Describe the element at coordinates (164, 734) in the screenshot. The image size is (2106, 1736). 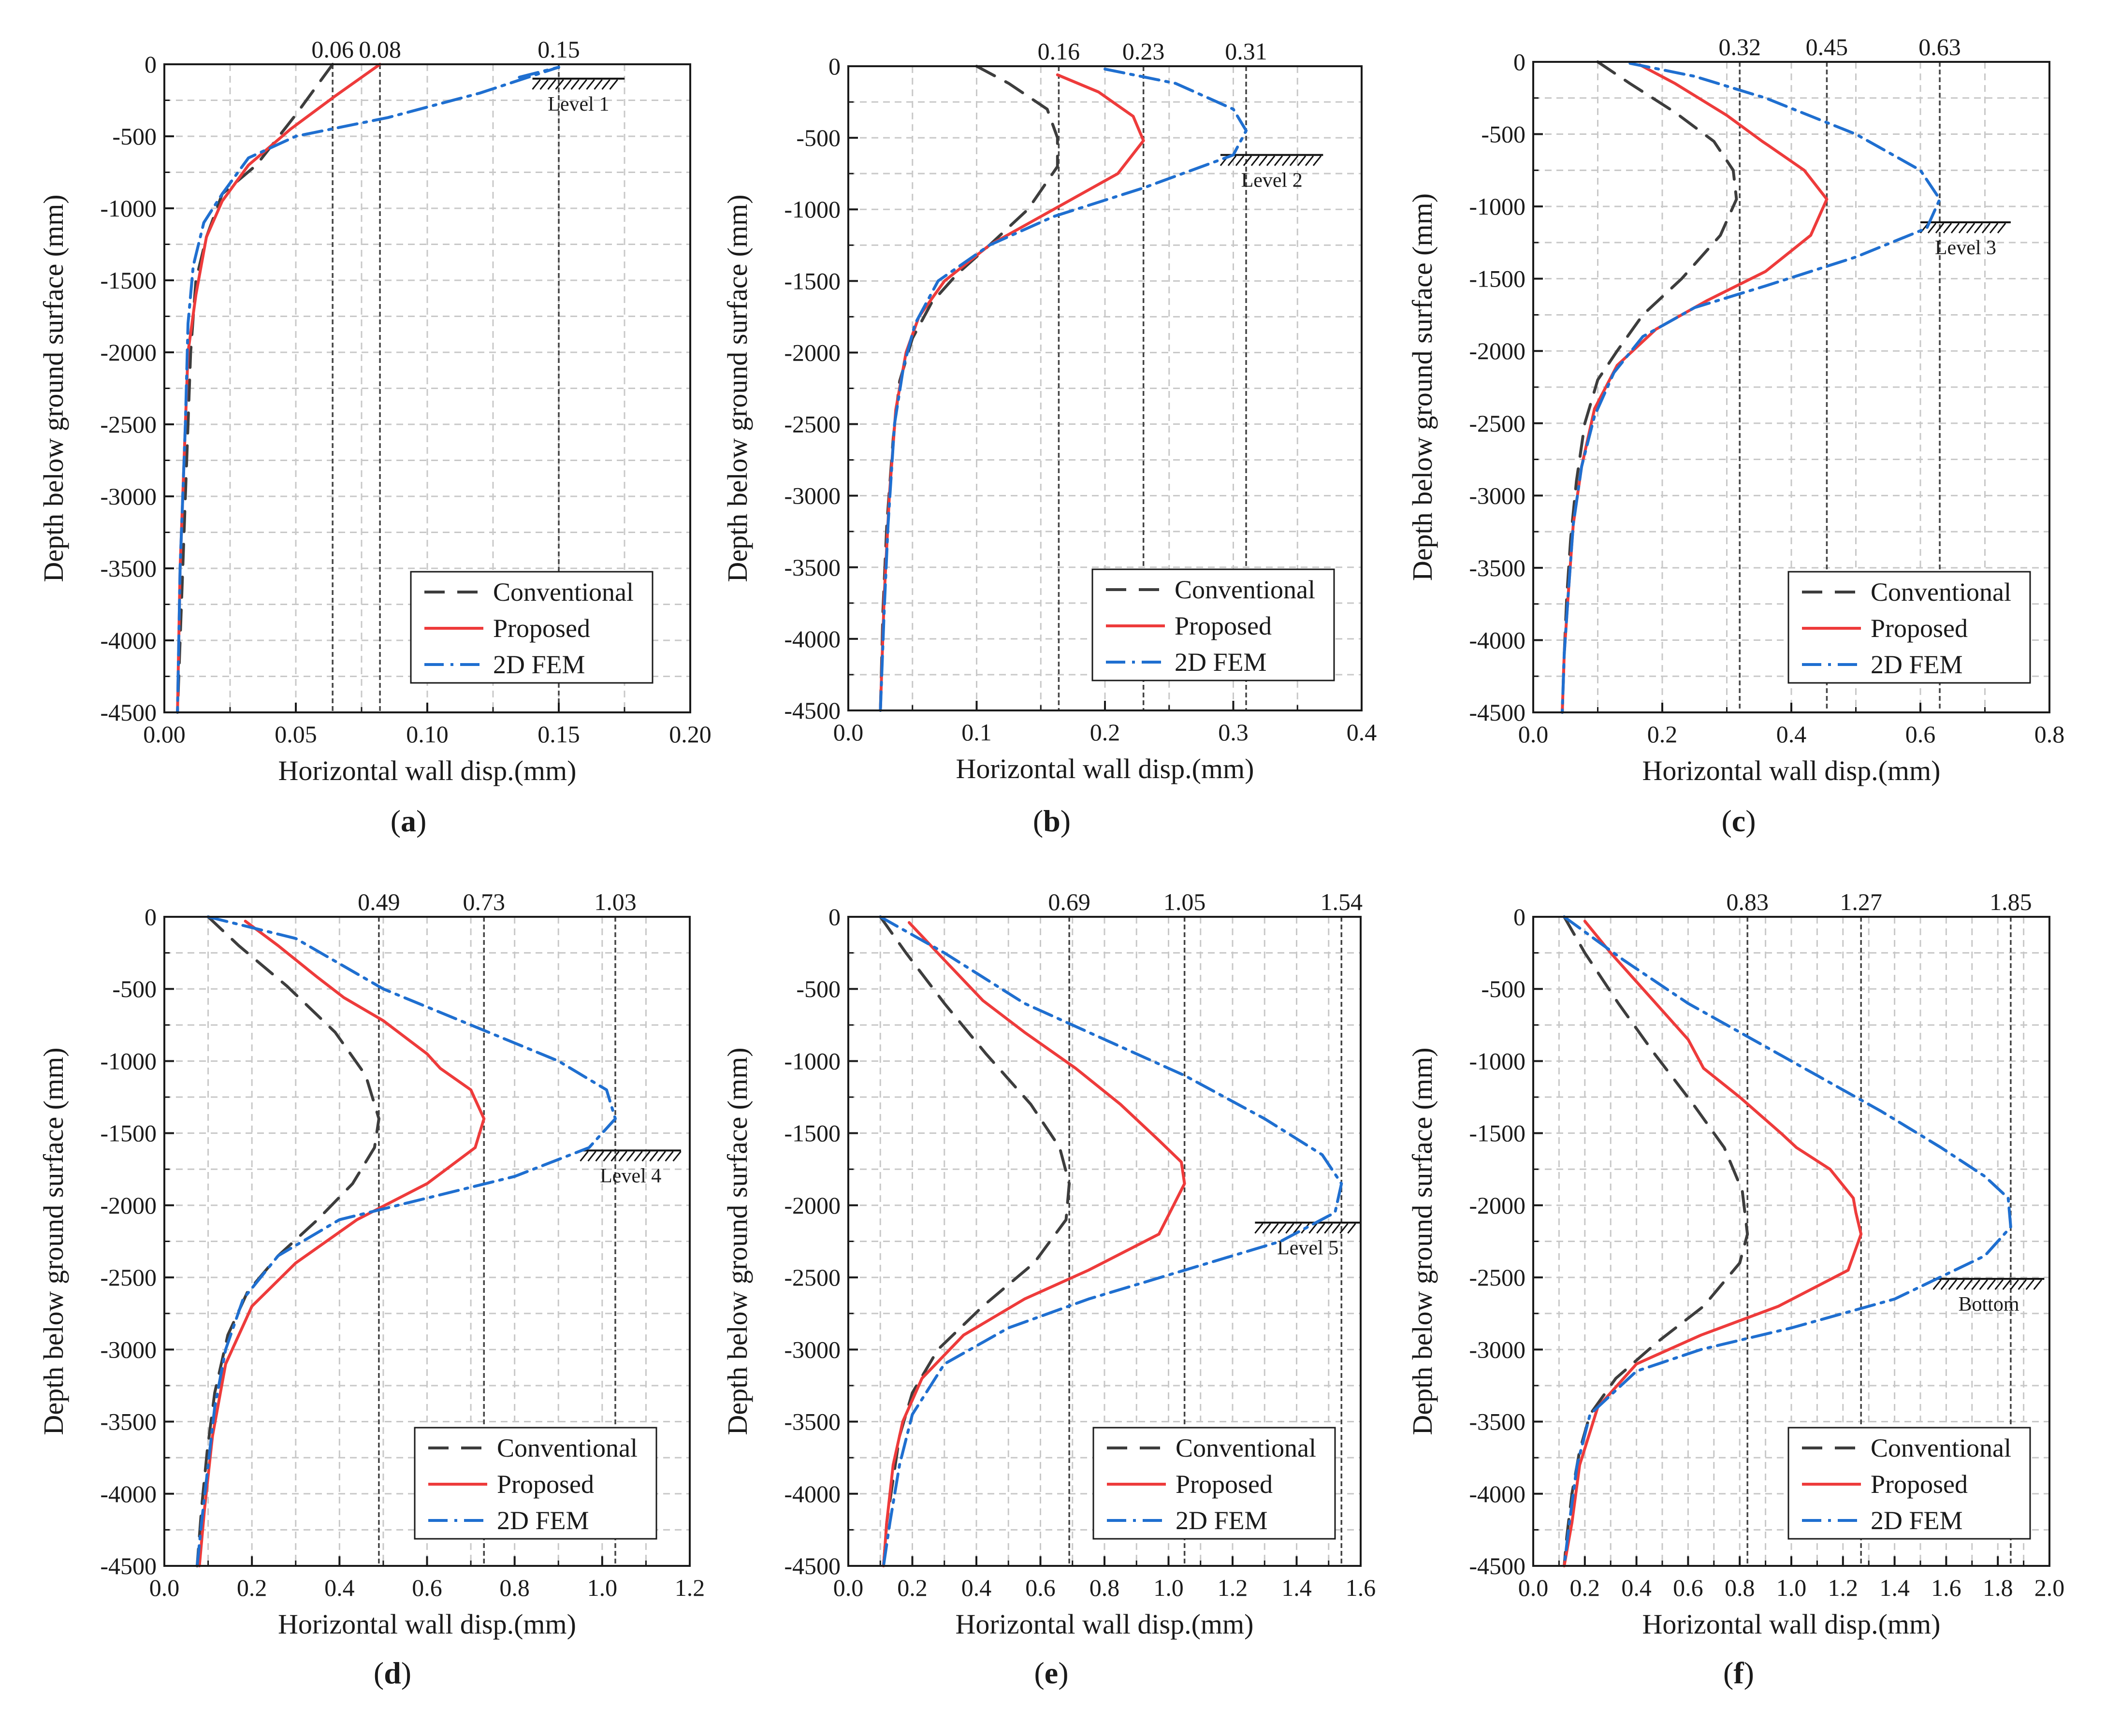
I see `x-tick-label: 0.00` at that location.